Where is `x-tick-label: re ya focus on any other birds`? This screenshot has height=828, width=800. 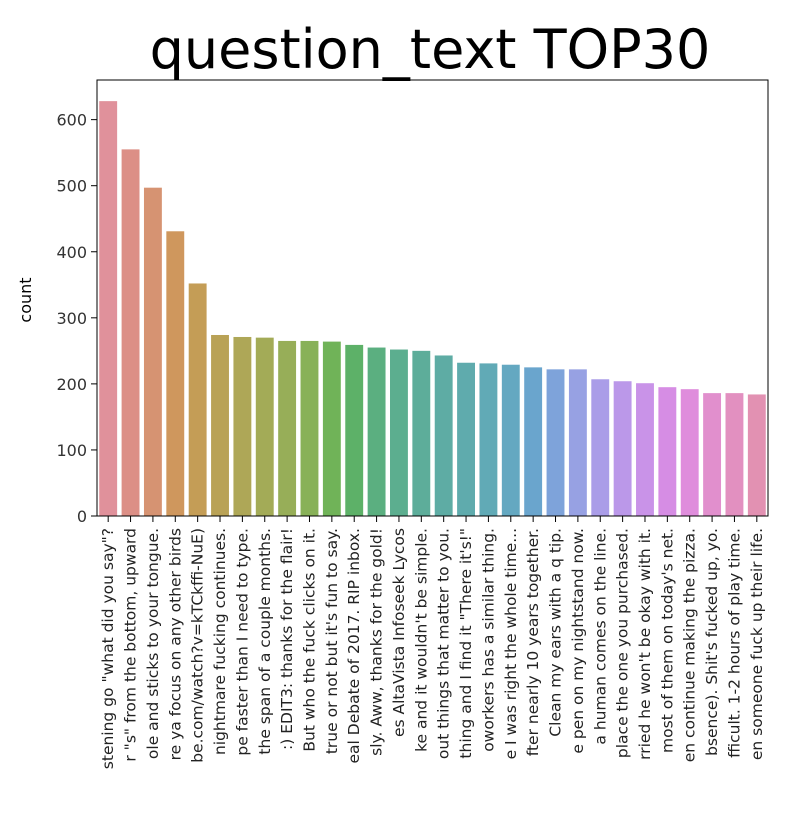 x-tick-label: re ya focus on any other birds is located at coordinates (175, 644).